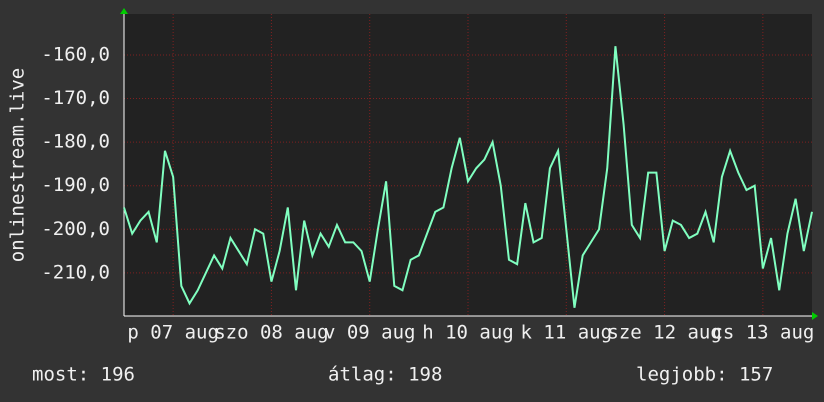 This screenshot has width=824, height=402. Describe the element at coordinates (75, 229) in the screenshot. I see `y-tick-label: -200,0` at that location.